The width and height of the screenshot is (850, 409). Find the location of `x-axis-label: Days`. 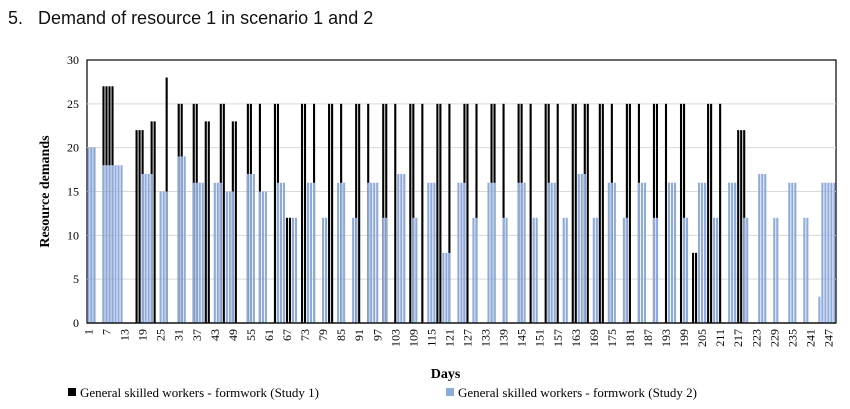

x-axis-label: Days is located at coordinates (446, 374).